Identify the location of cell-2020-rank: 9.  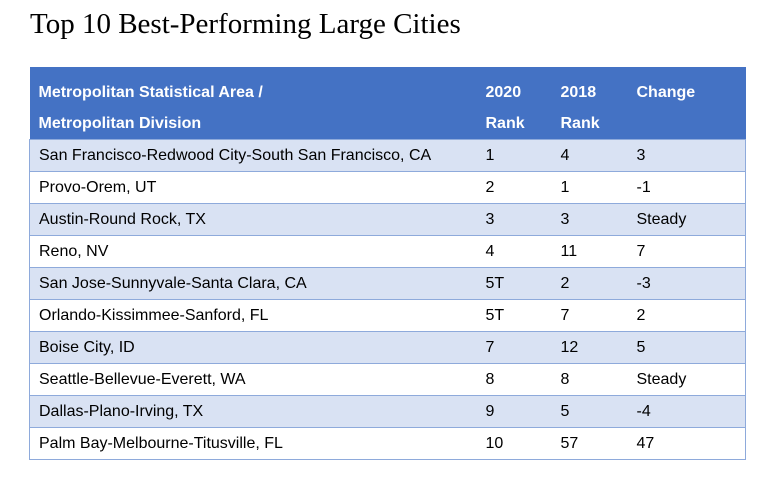
(514, 411).